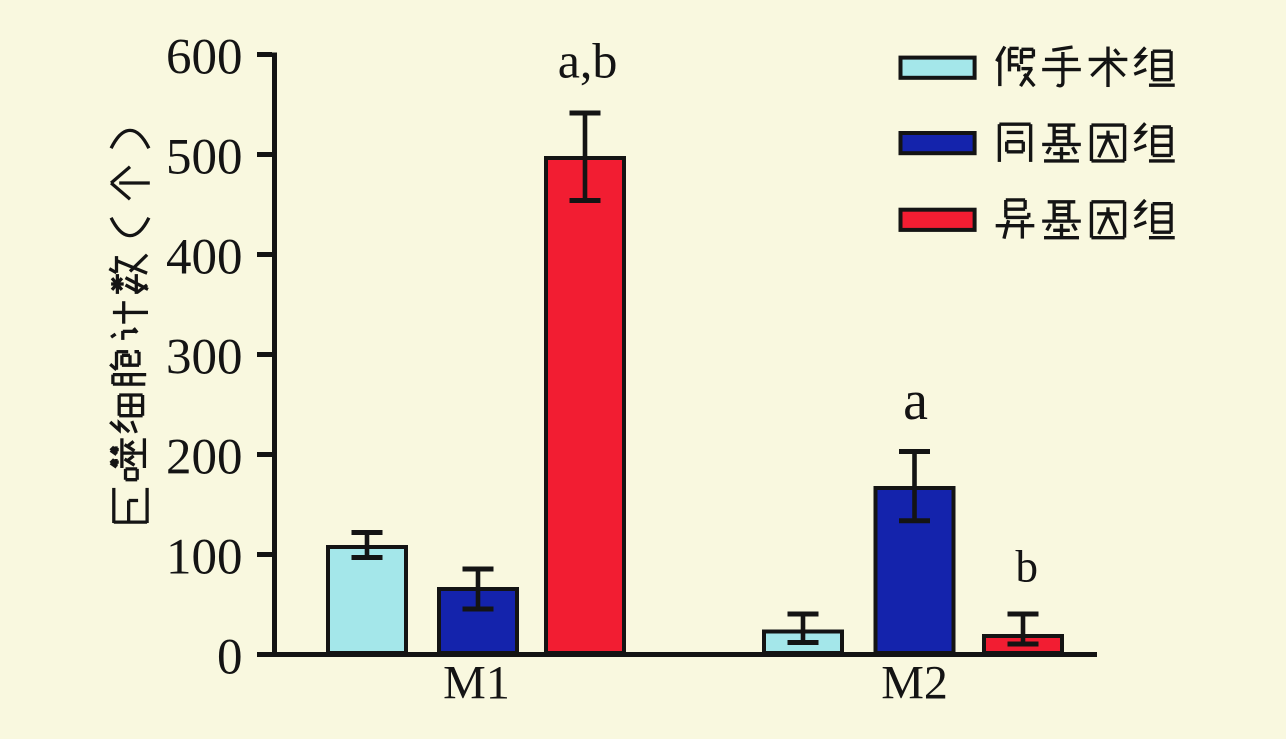 This screenshot has height=739, width=1286. Describe the element at coordinates (204, 358) in the screenshot. I see `svg-text: 300` at that location.